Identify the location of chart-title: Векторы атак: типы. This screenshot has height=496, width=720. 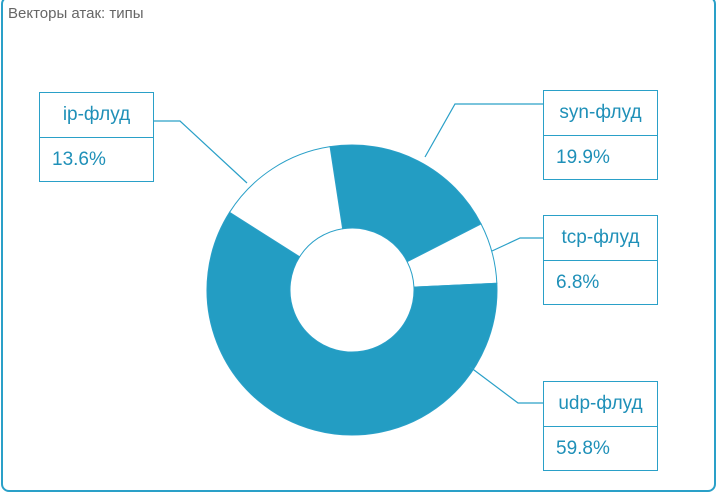
(76, 13).